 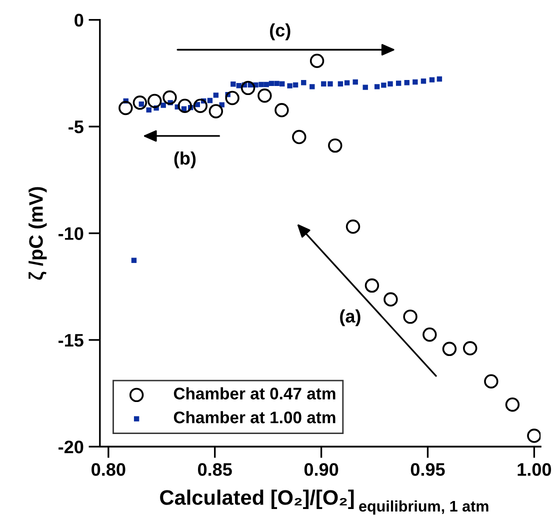 What do you see at coordinates (76, 127) in the screenshot?
I see `y-tick-label: -5` at bounding box center [76, 127].